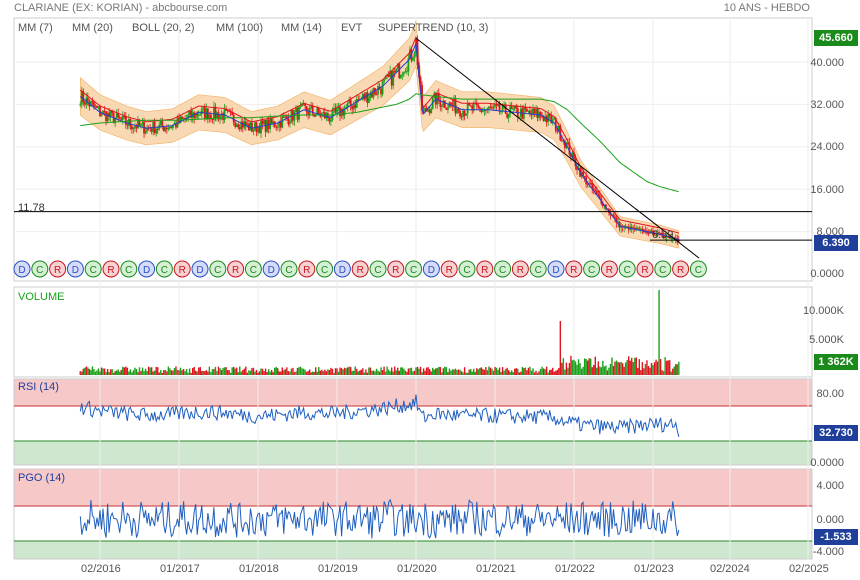  I want to click on legend-mm100: MM (100), so click(240, 28).